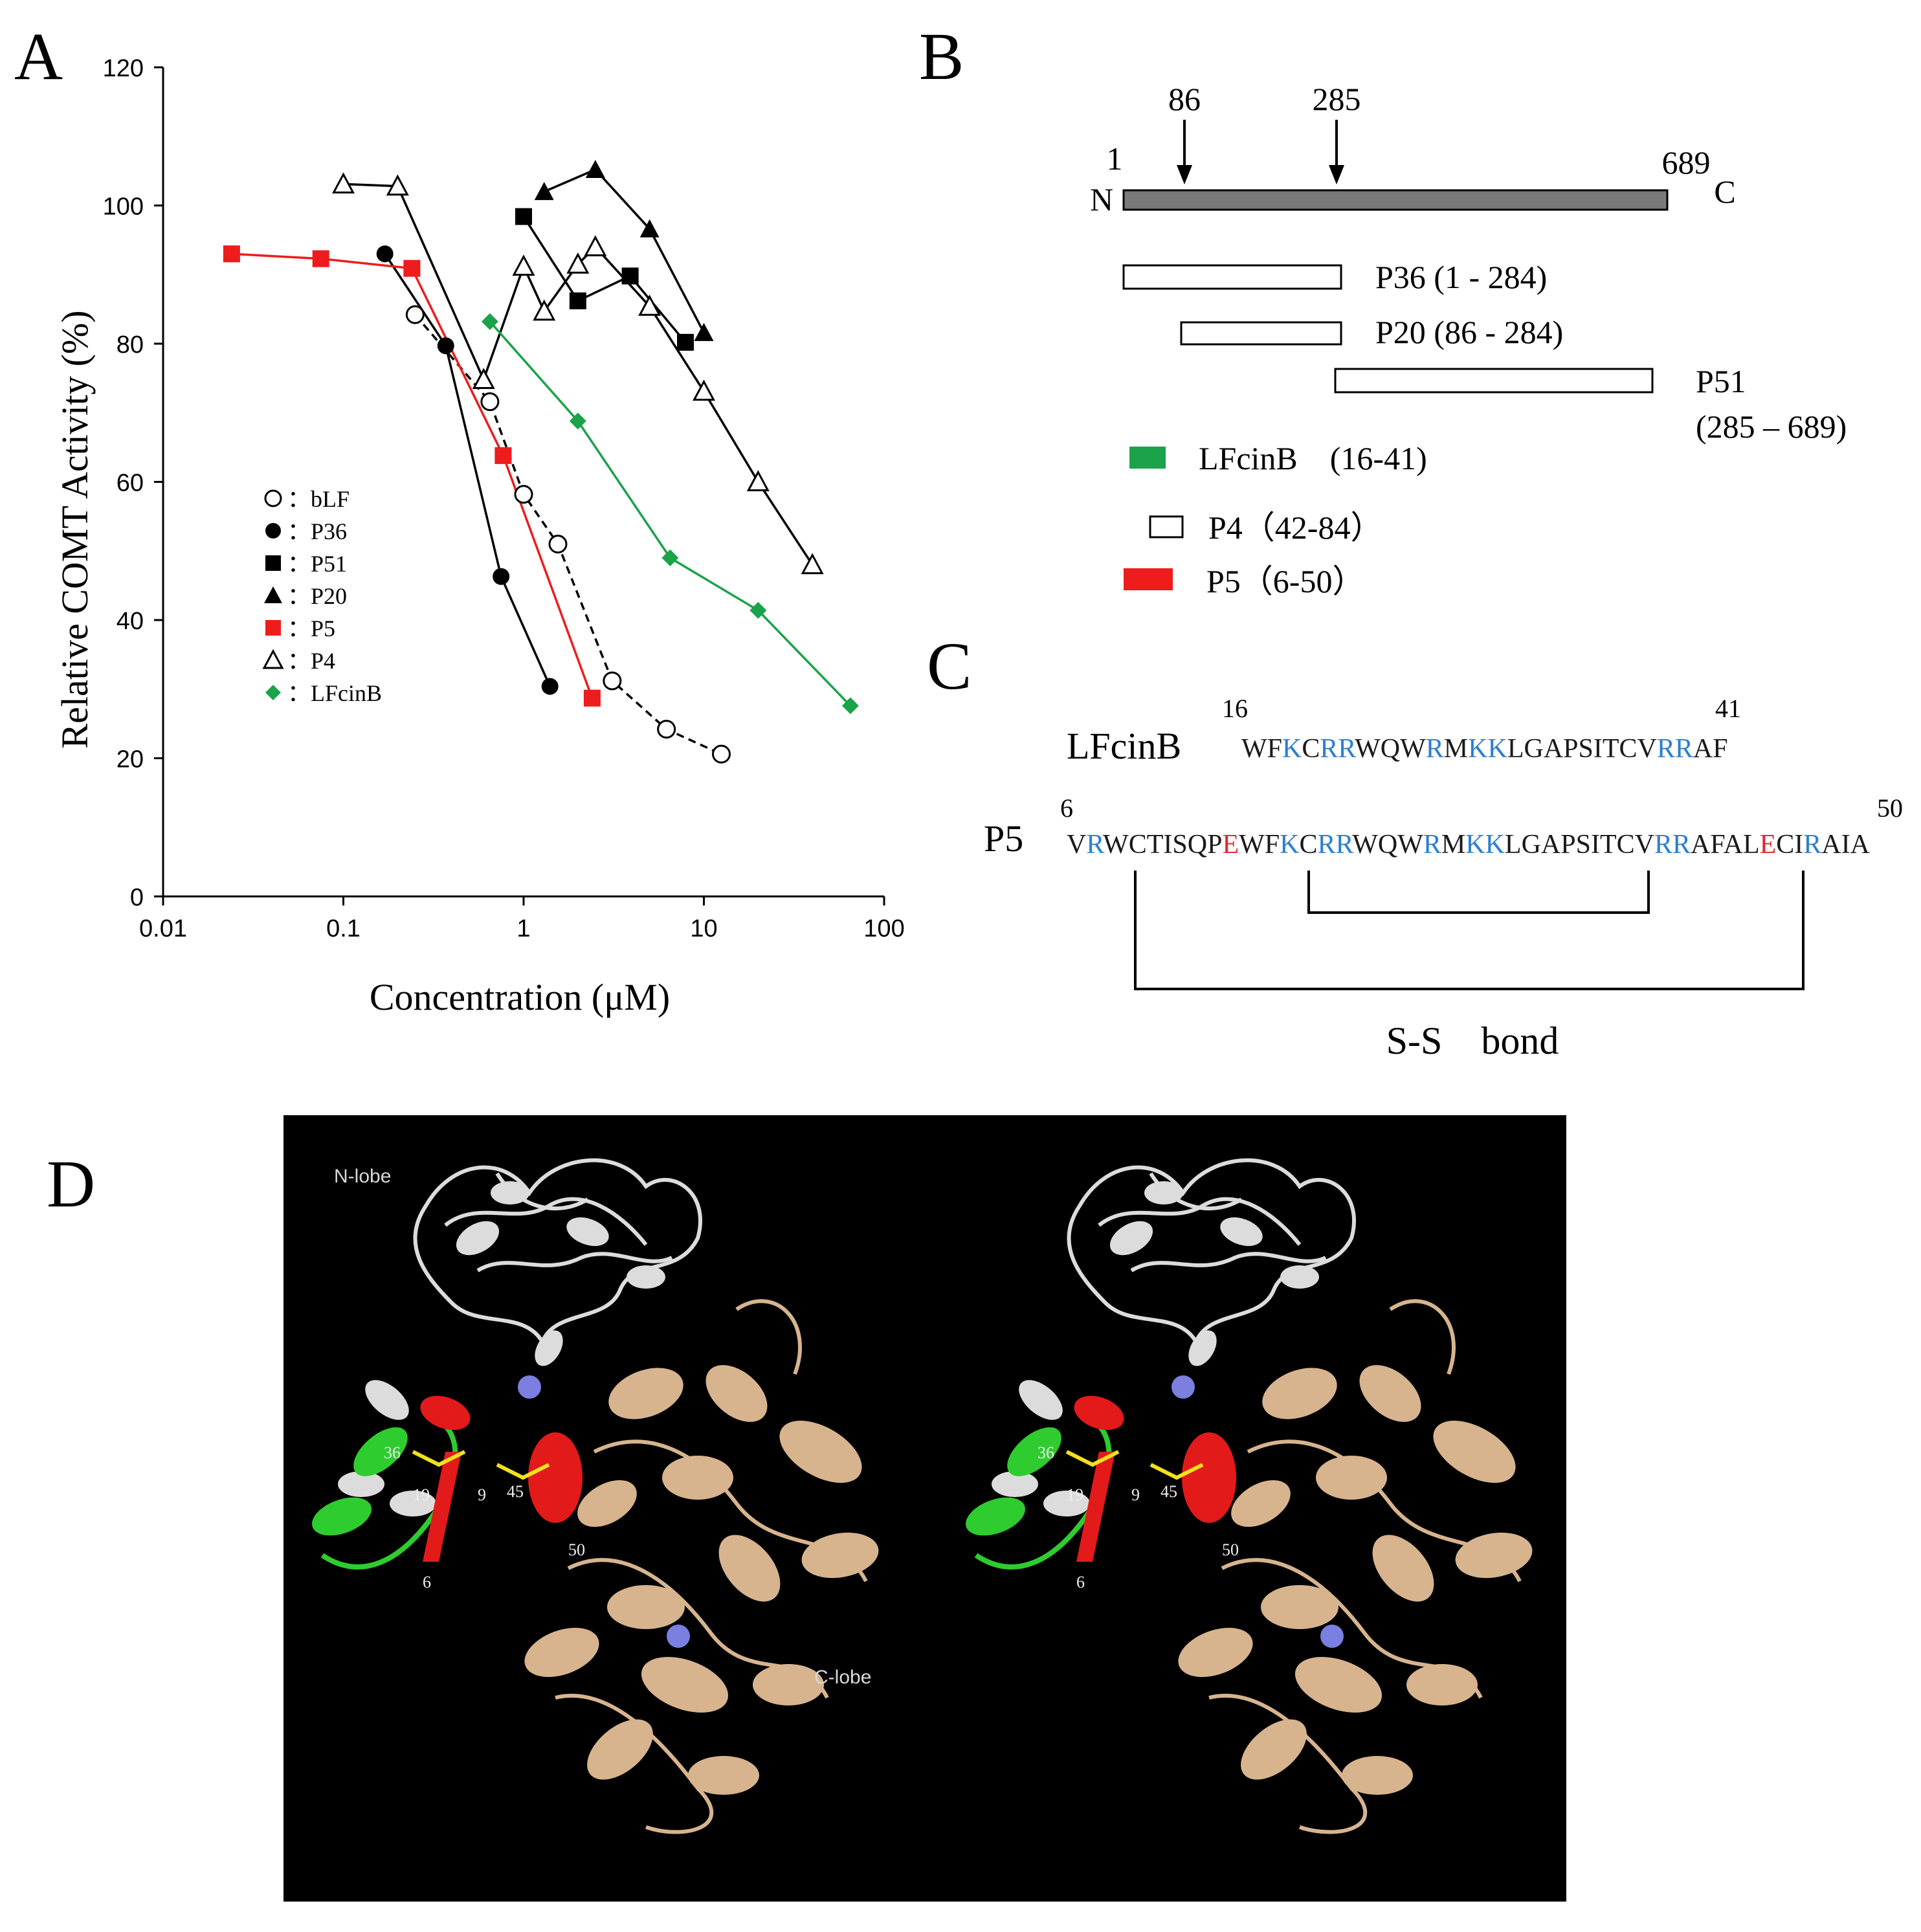  Describe the element at coordinates (544, 191) in the screenshot. I see `data-point-p20` at that location.